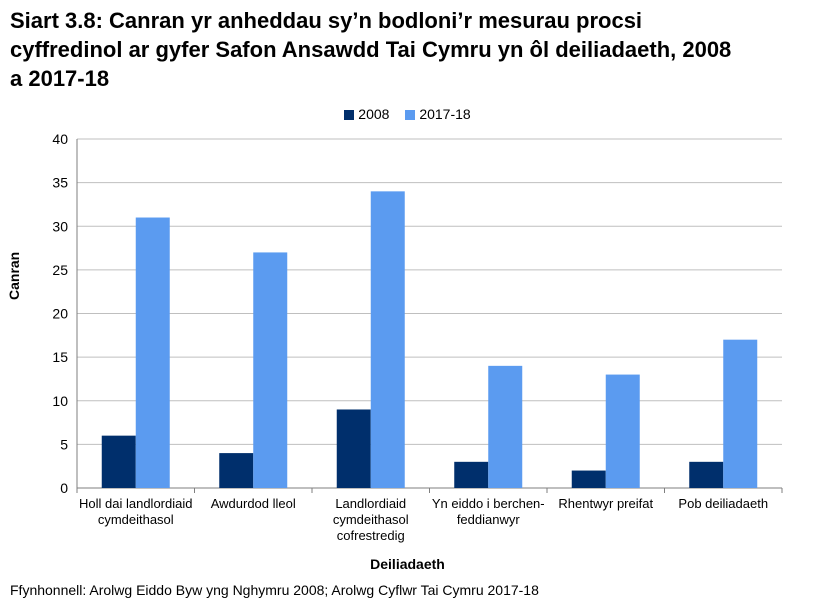 The image size is (815, 610). I want to click on x-category-label-line: Awdurdod lleol, so click(253, 503).